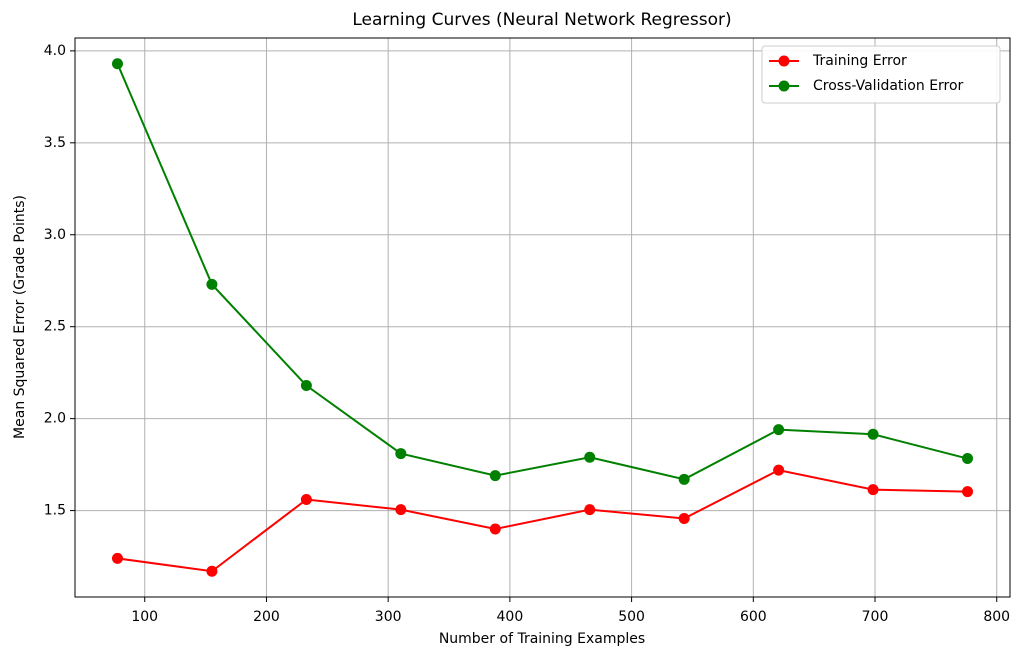  What do you see at coordinates (996, 617) in the screenshot?
I see `x-tick-label: 800` at bounding box center [996, 617].